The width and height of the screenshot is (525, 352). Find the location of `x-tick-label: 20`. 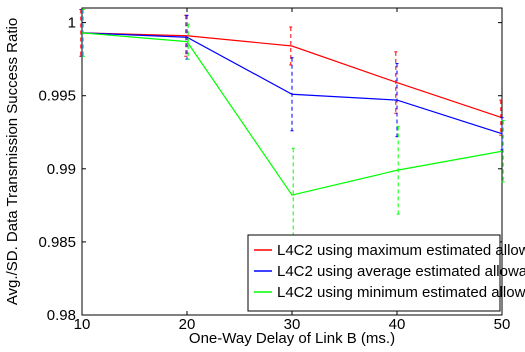

x-tick-label: 20 is located at coordinates (187, 324).